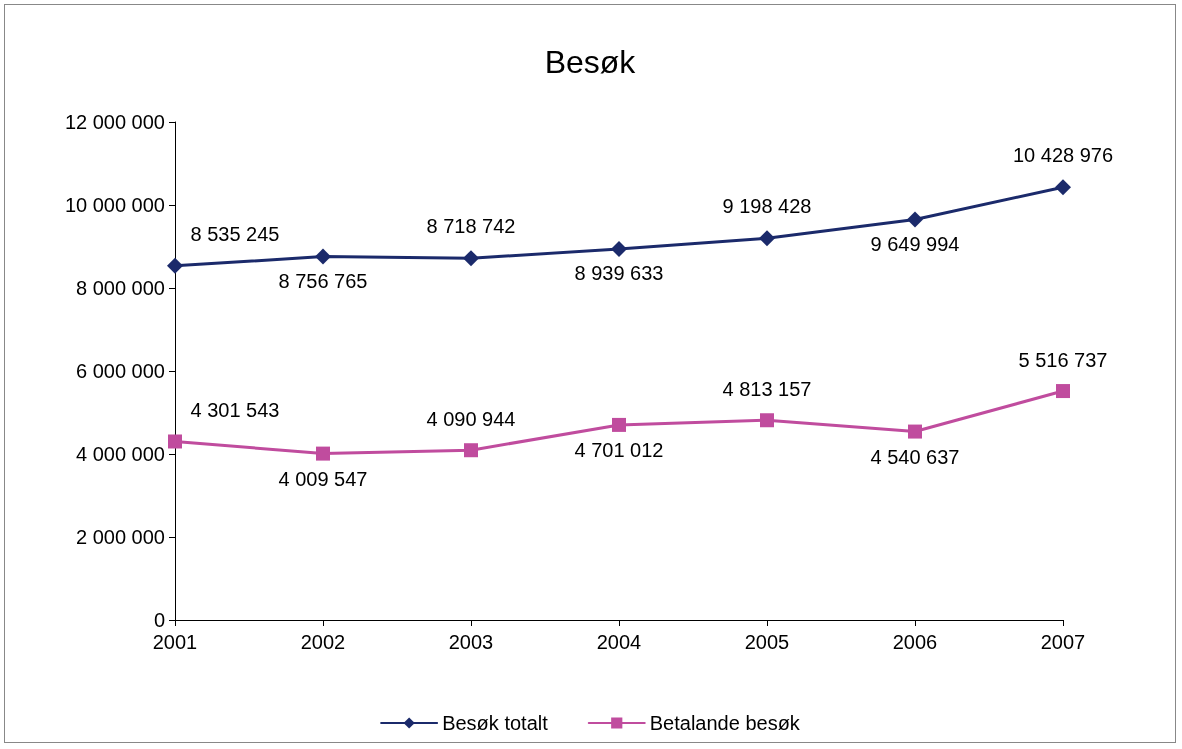  What do you see at coordinates (590, 62) in the screenshot?
I see `chart-title: Besøk` at bounding box center [590, 62].